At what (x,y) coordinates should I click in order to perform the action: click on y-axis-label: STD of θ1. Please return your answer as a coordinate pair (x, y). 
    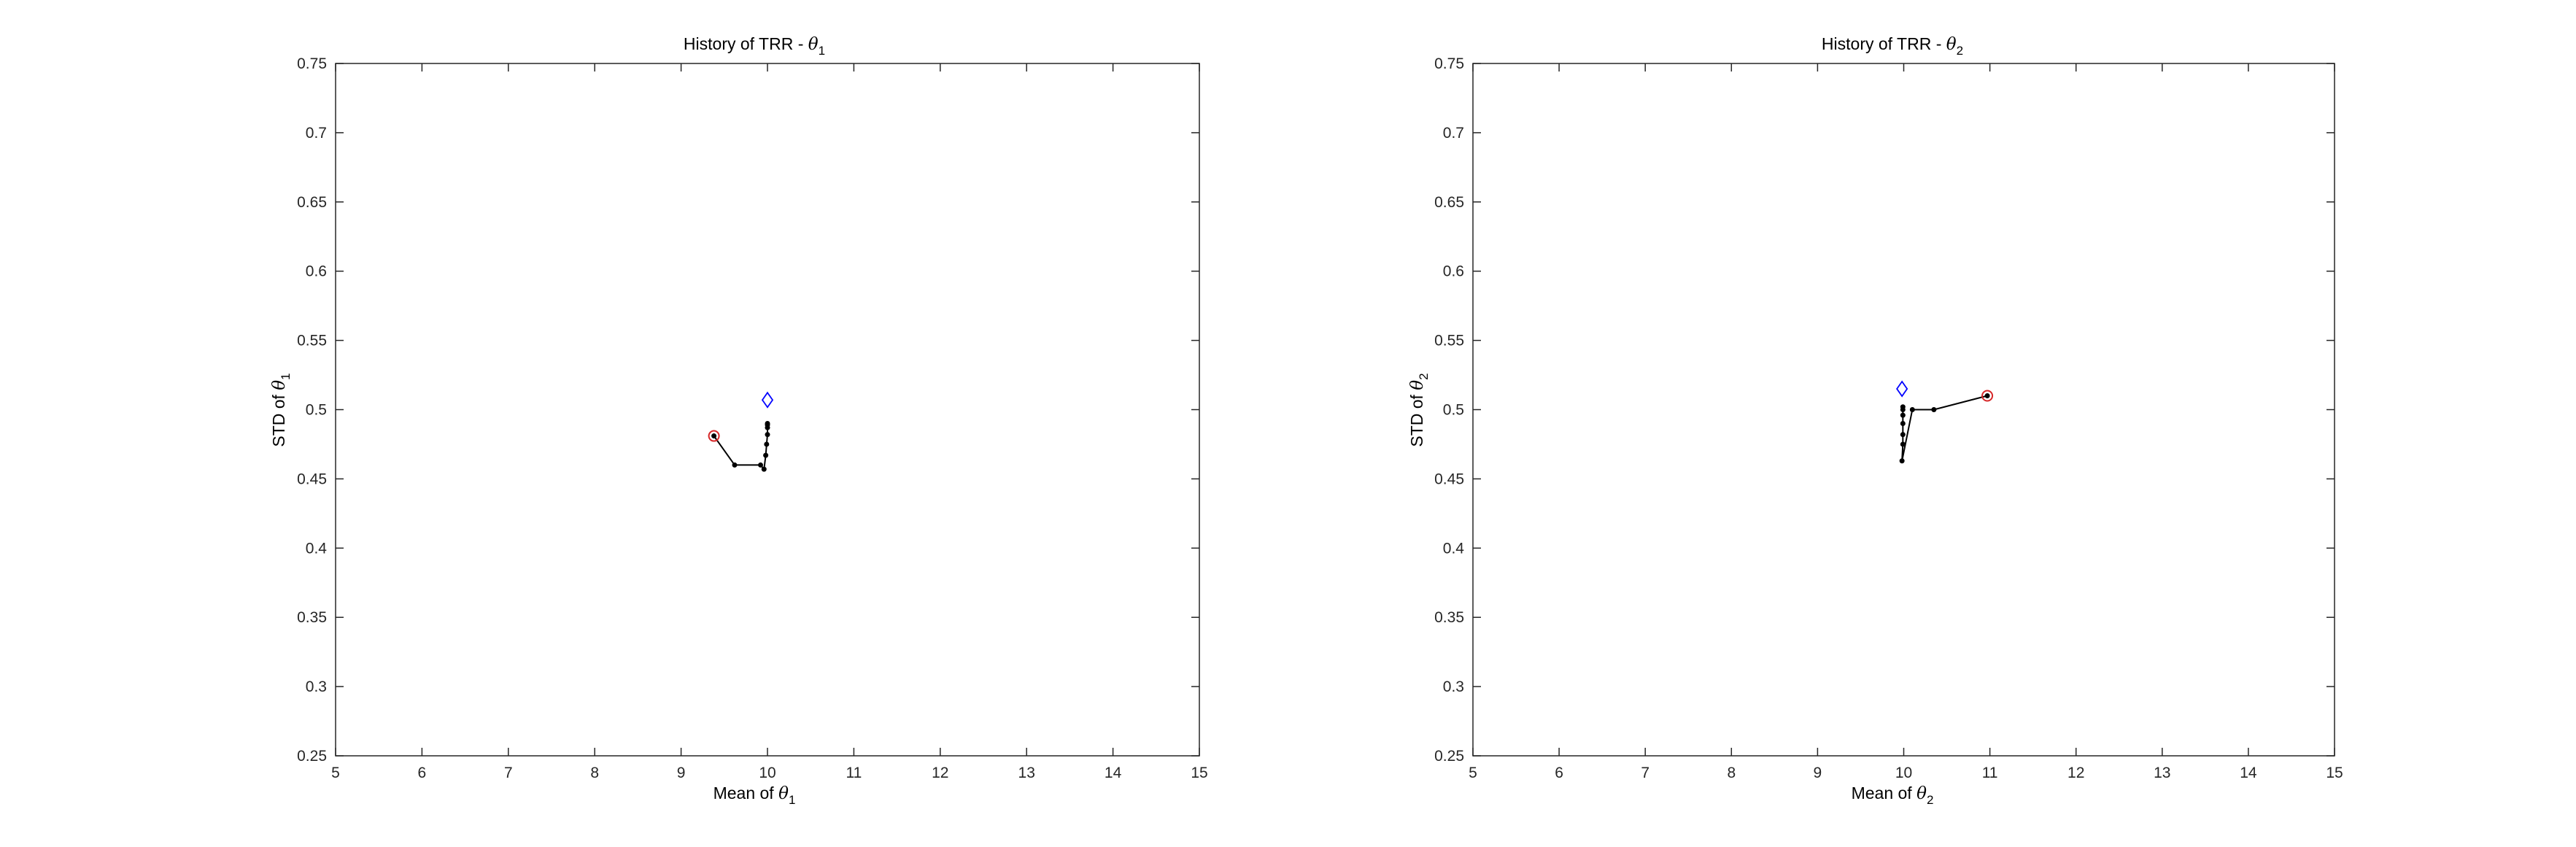
    Looking at the image, I should click on (281, 409).